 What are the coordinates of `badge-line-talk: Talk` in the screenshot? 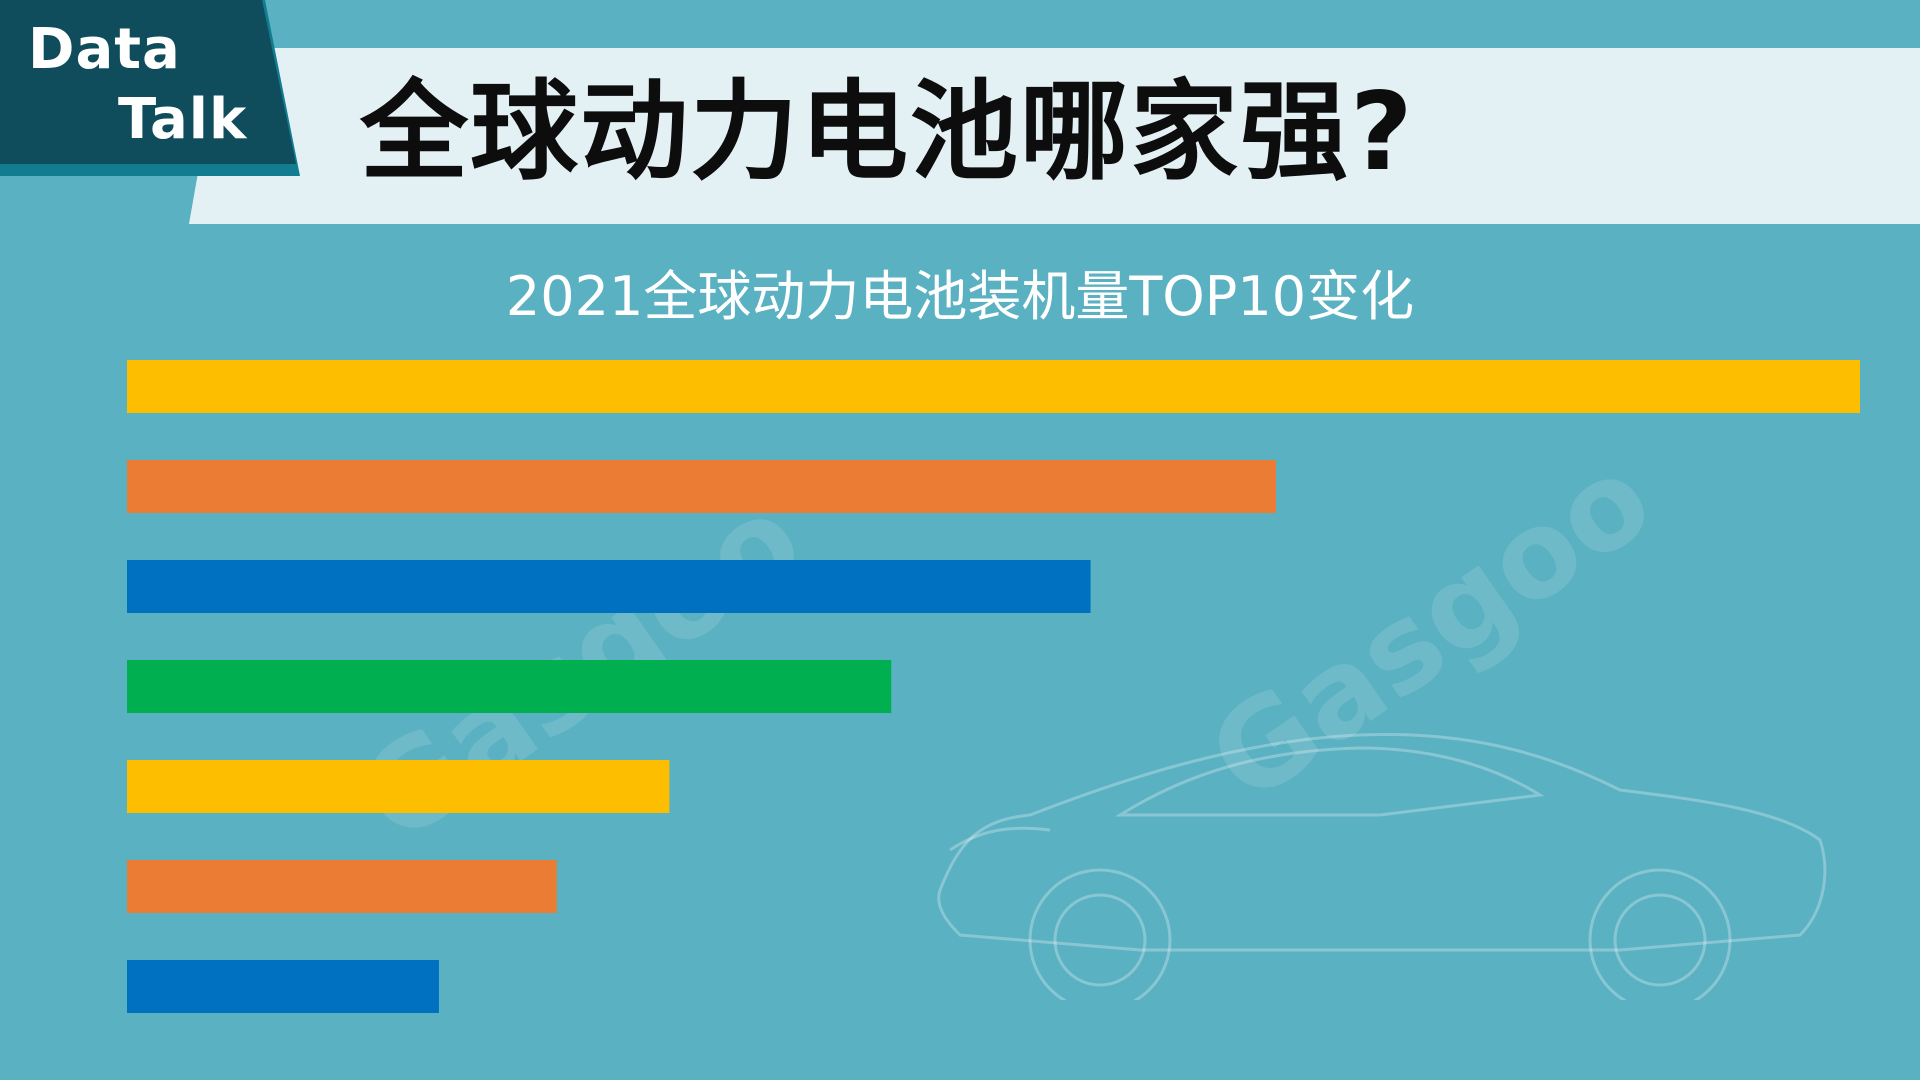 It's located at (183, 119).